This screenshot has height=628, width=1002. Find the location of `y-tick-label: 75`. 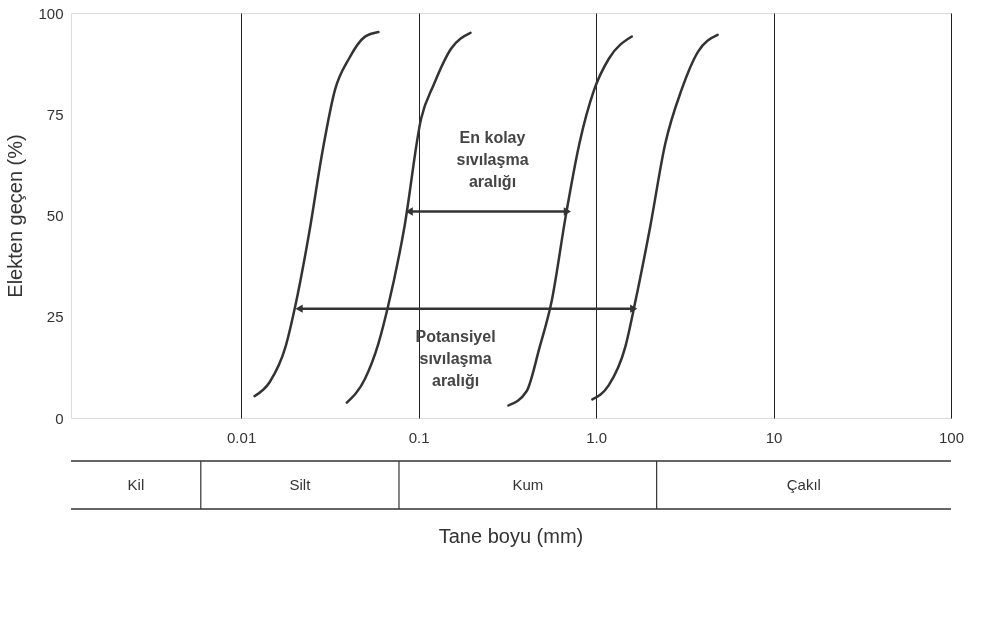

y-tick-label: 75 is located at coordinates (55, 114).